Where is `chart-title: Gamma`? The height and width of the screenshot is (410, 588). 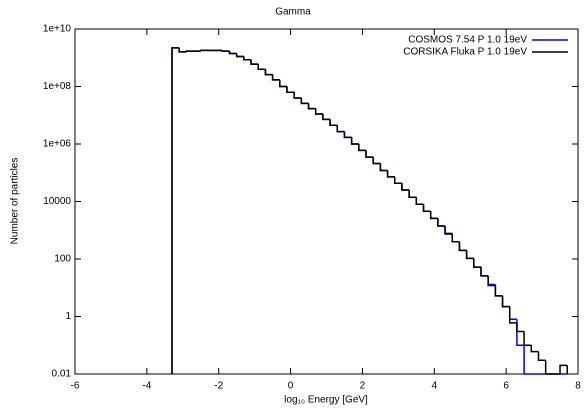 chart-title: Gamma is located at coordinates (293, 12).